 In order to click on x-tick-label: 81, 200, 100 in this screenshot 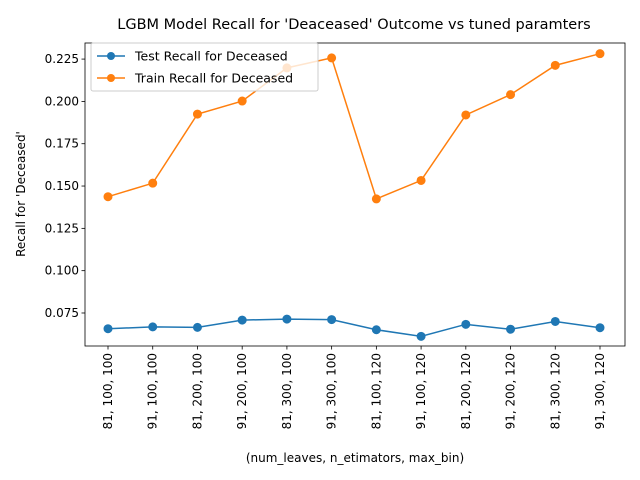, I will do `click(197, 391)`.